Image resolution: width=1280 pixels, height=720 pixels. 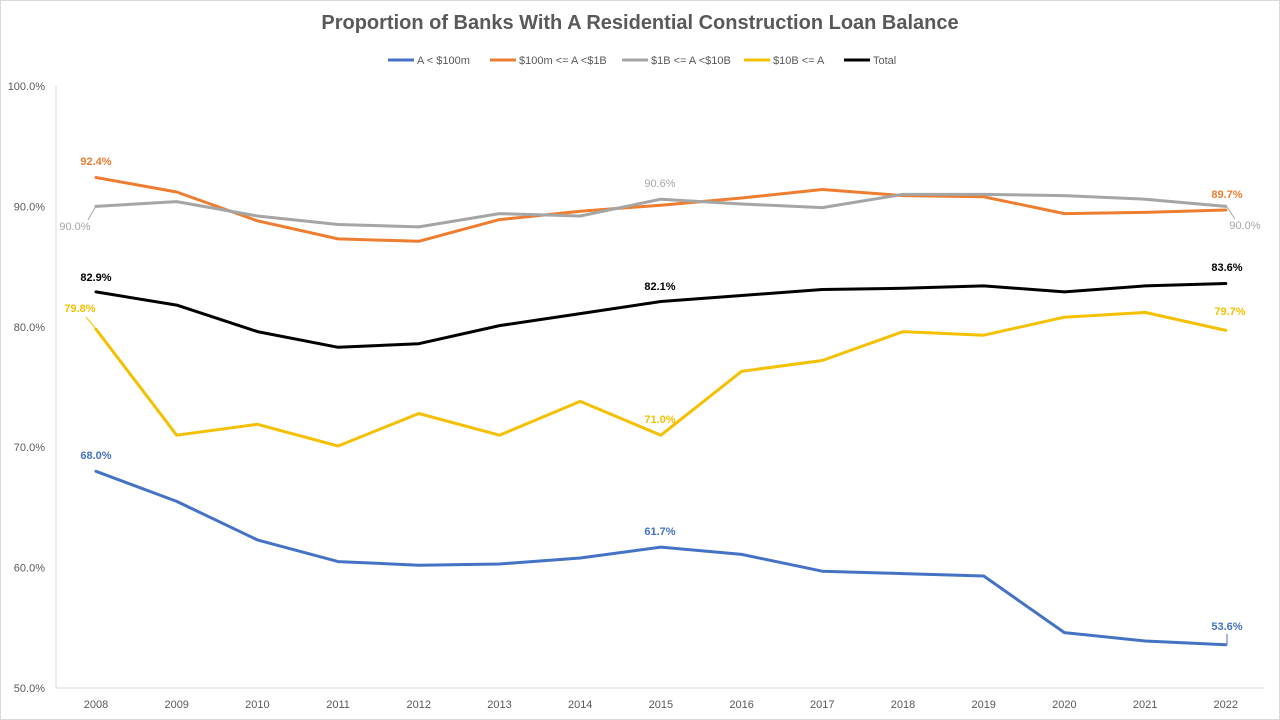 What do you see at coordinates (983, 705) in the screenshot?
I see `x-tick-label: 2019` at bounding box center [983, 705].